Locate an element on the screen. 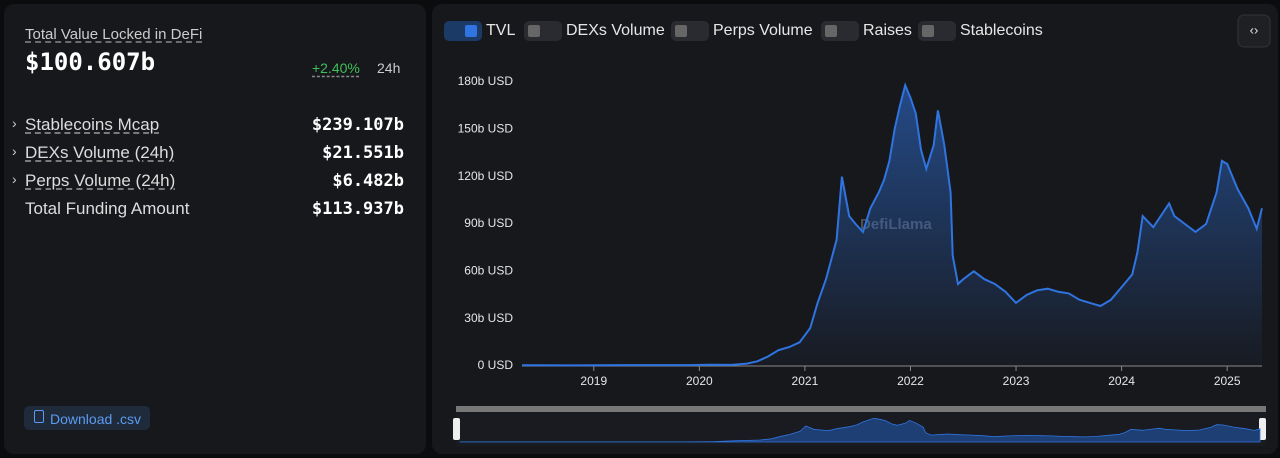 The image size is (1280, 458). stat-label: Perps Volume (24h) is located at coordinates (100, 180).